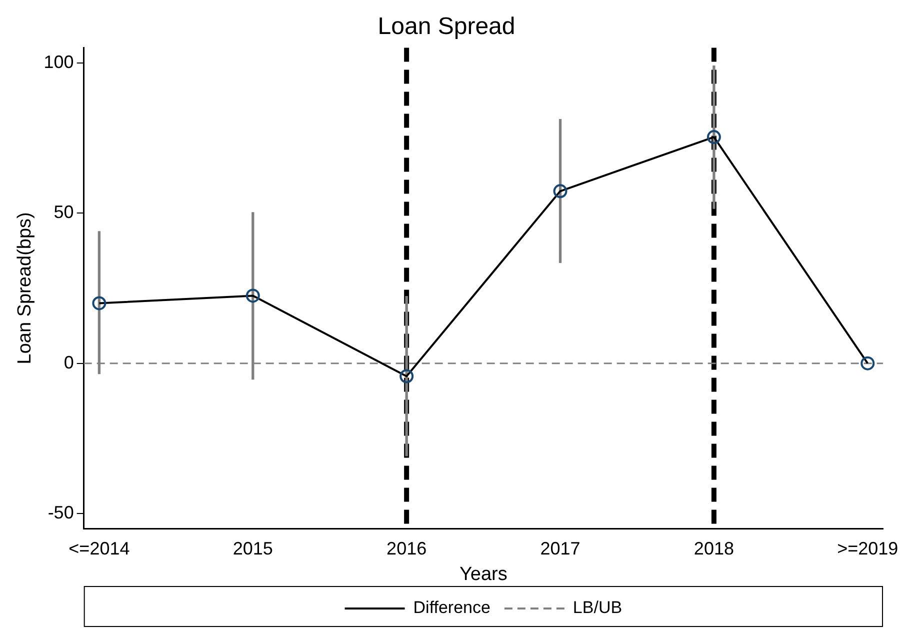  Describe the element at coordinates (560, 548) in the screenshot. I see `x-tick-label: 2017` at that location.